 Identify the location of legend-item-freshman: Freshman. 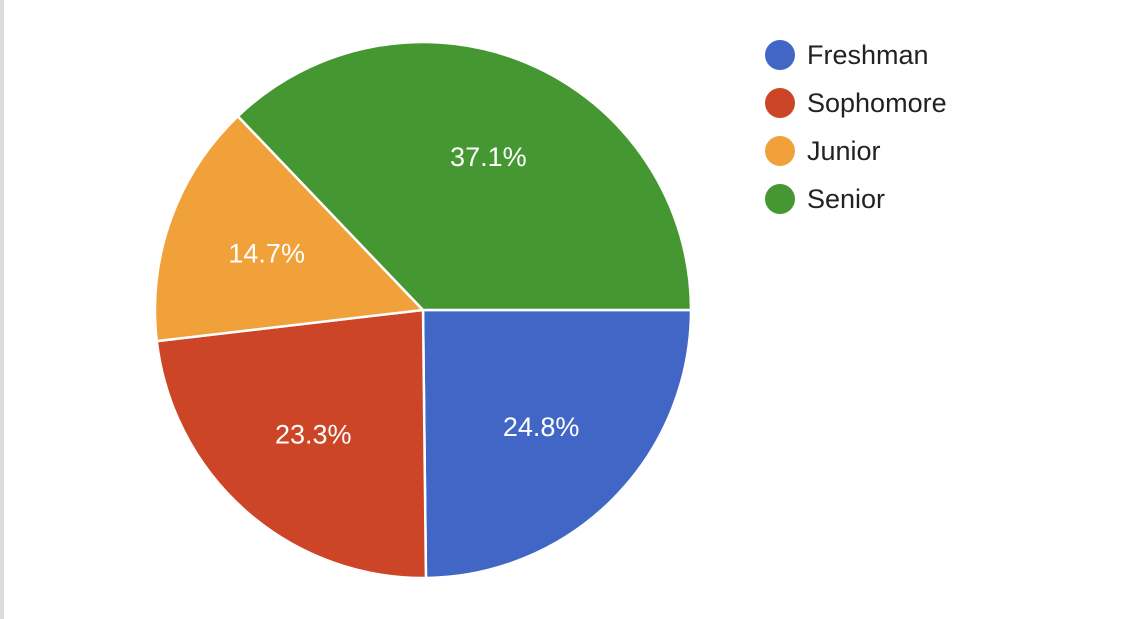
(847, 55).